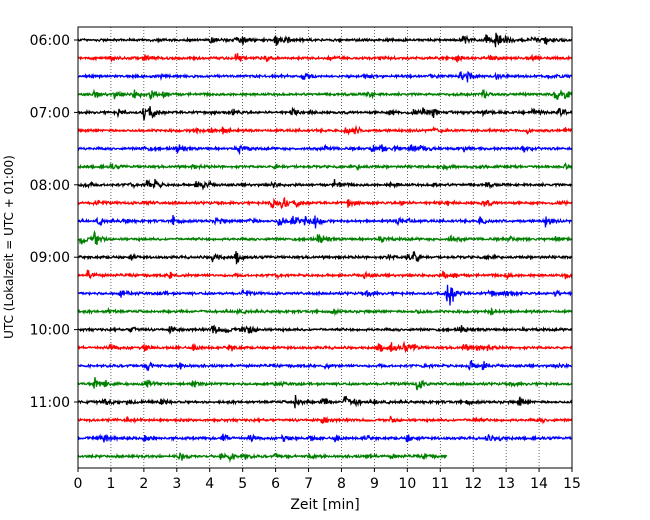 The image size is (650, 520). What do you see at coordinates (78, 484) in the screenshot?
I see `x-tick-label: 0` at bounding box center [78, 484].